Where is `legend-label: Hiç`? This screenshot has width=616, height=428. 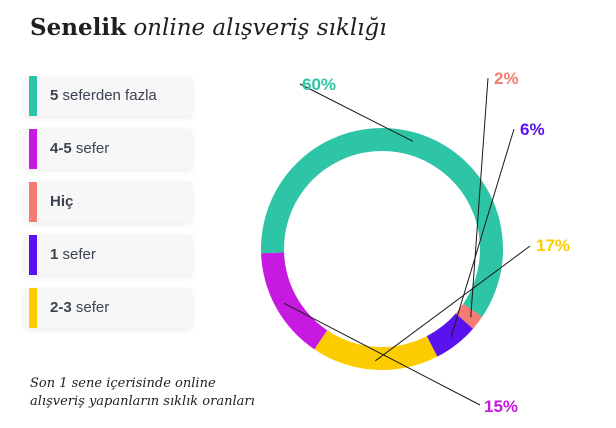 legend-label: Hiç is located at coordinates (62, 201).